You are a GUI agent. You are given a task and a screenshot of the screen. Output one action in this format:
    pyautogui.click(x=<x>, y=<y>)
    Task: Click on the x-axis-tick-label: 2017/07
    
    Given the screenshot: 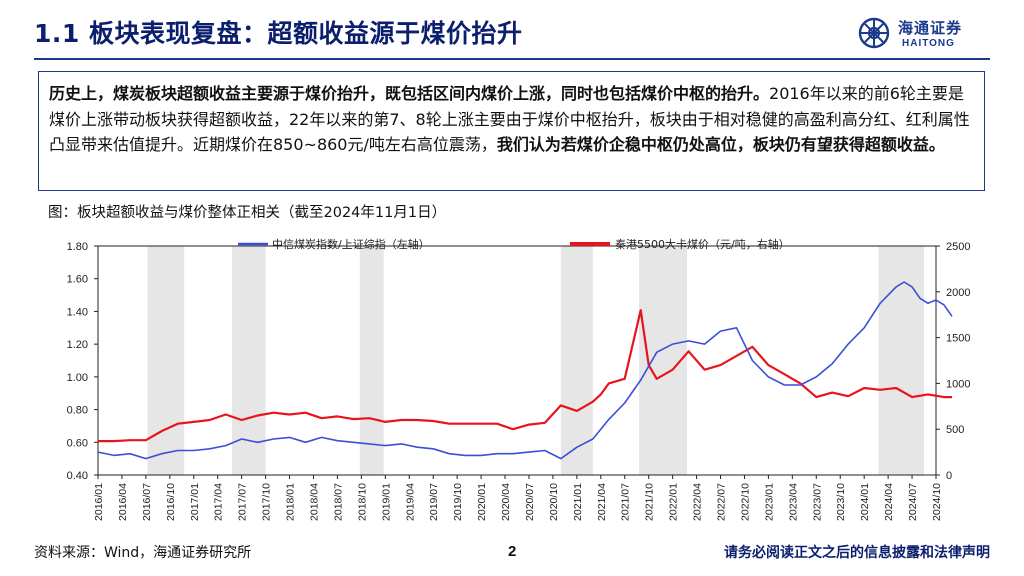 What is the action you would take?
    pyautogui.click(x=243, y=502)
    